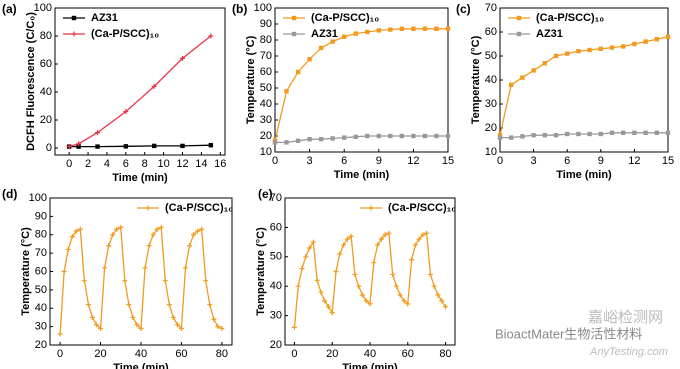  I want to click on y-tick-label: 100, so click(263, 8).